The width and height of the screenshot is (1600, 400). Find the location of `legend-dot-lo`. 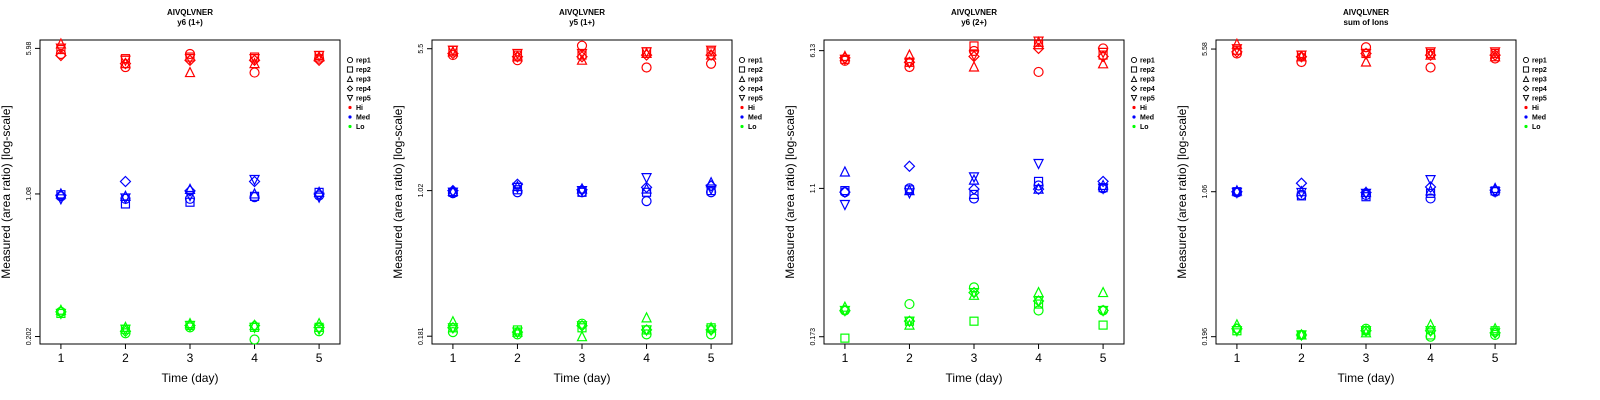

legend-dot-lo is located at coordinates (1134, 126).